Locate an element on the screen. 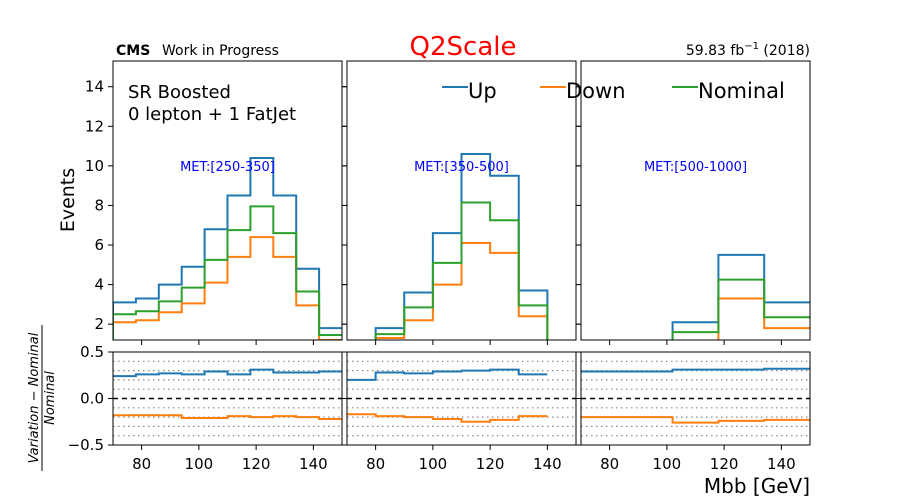 The width and height of the screenshot is (900, 500). lumi-value: 59.83 fb is located at coordinates (715, 51).